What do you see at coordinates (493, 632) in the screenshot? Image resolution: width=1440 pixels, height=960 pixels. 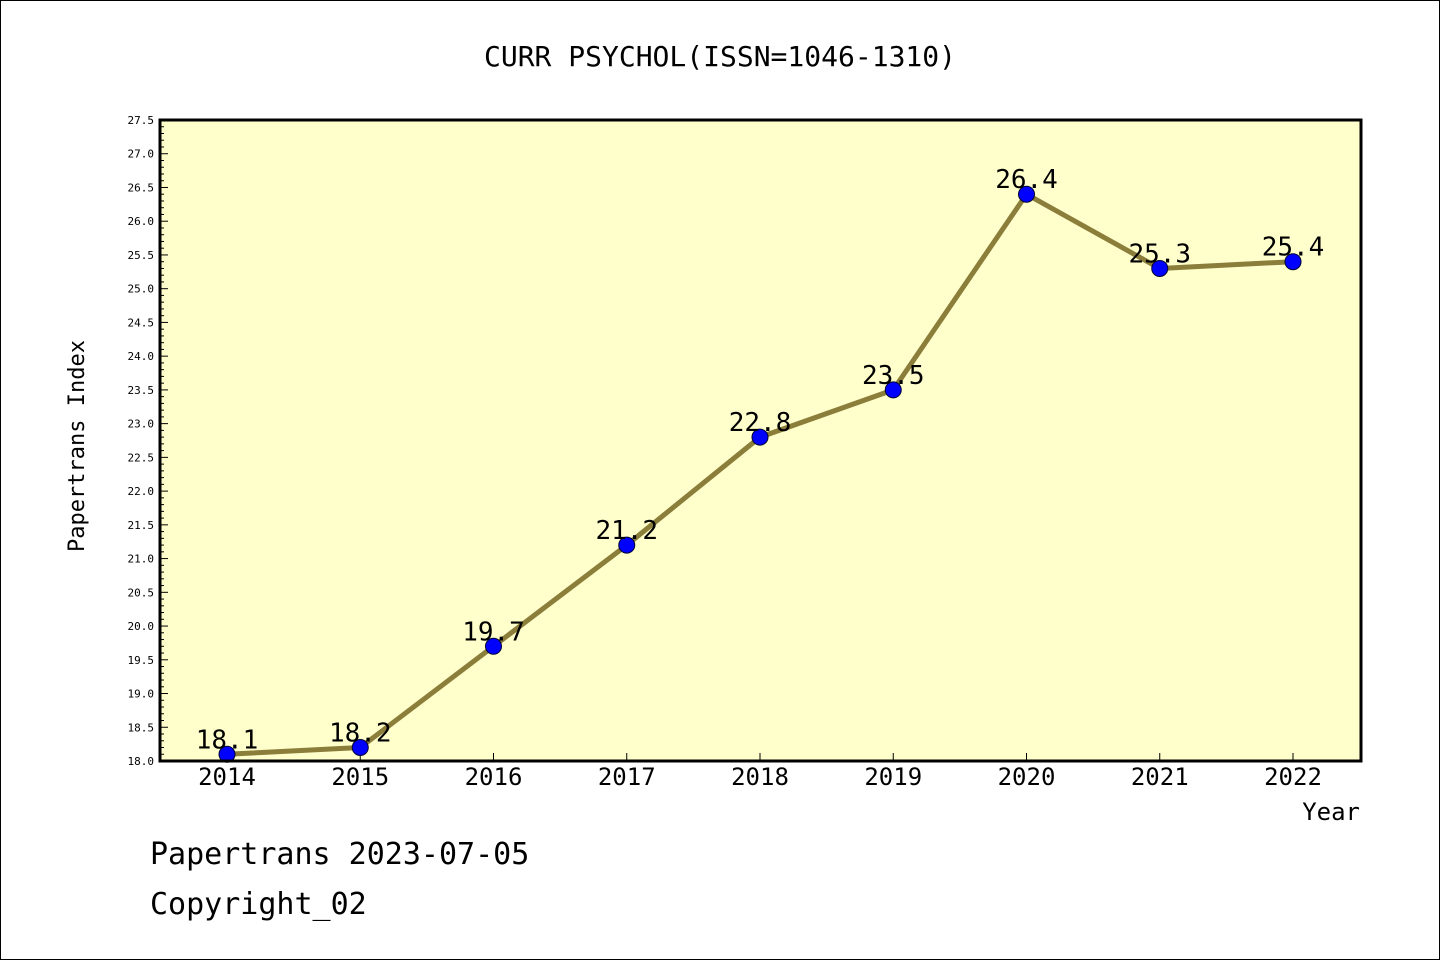 I see `data-label: 19.7` at bounding box center [493, 632].